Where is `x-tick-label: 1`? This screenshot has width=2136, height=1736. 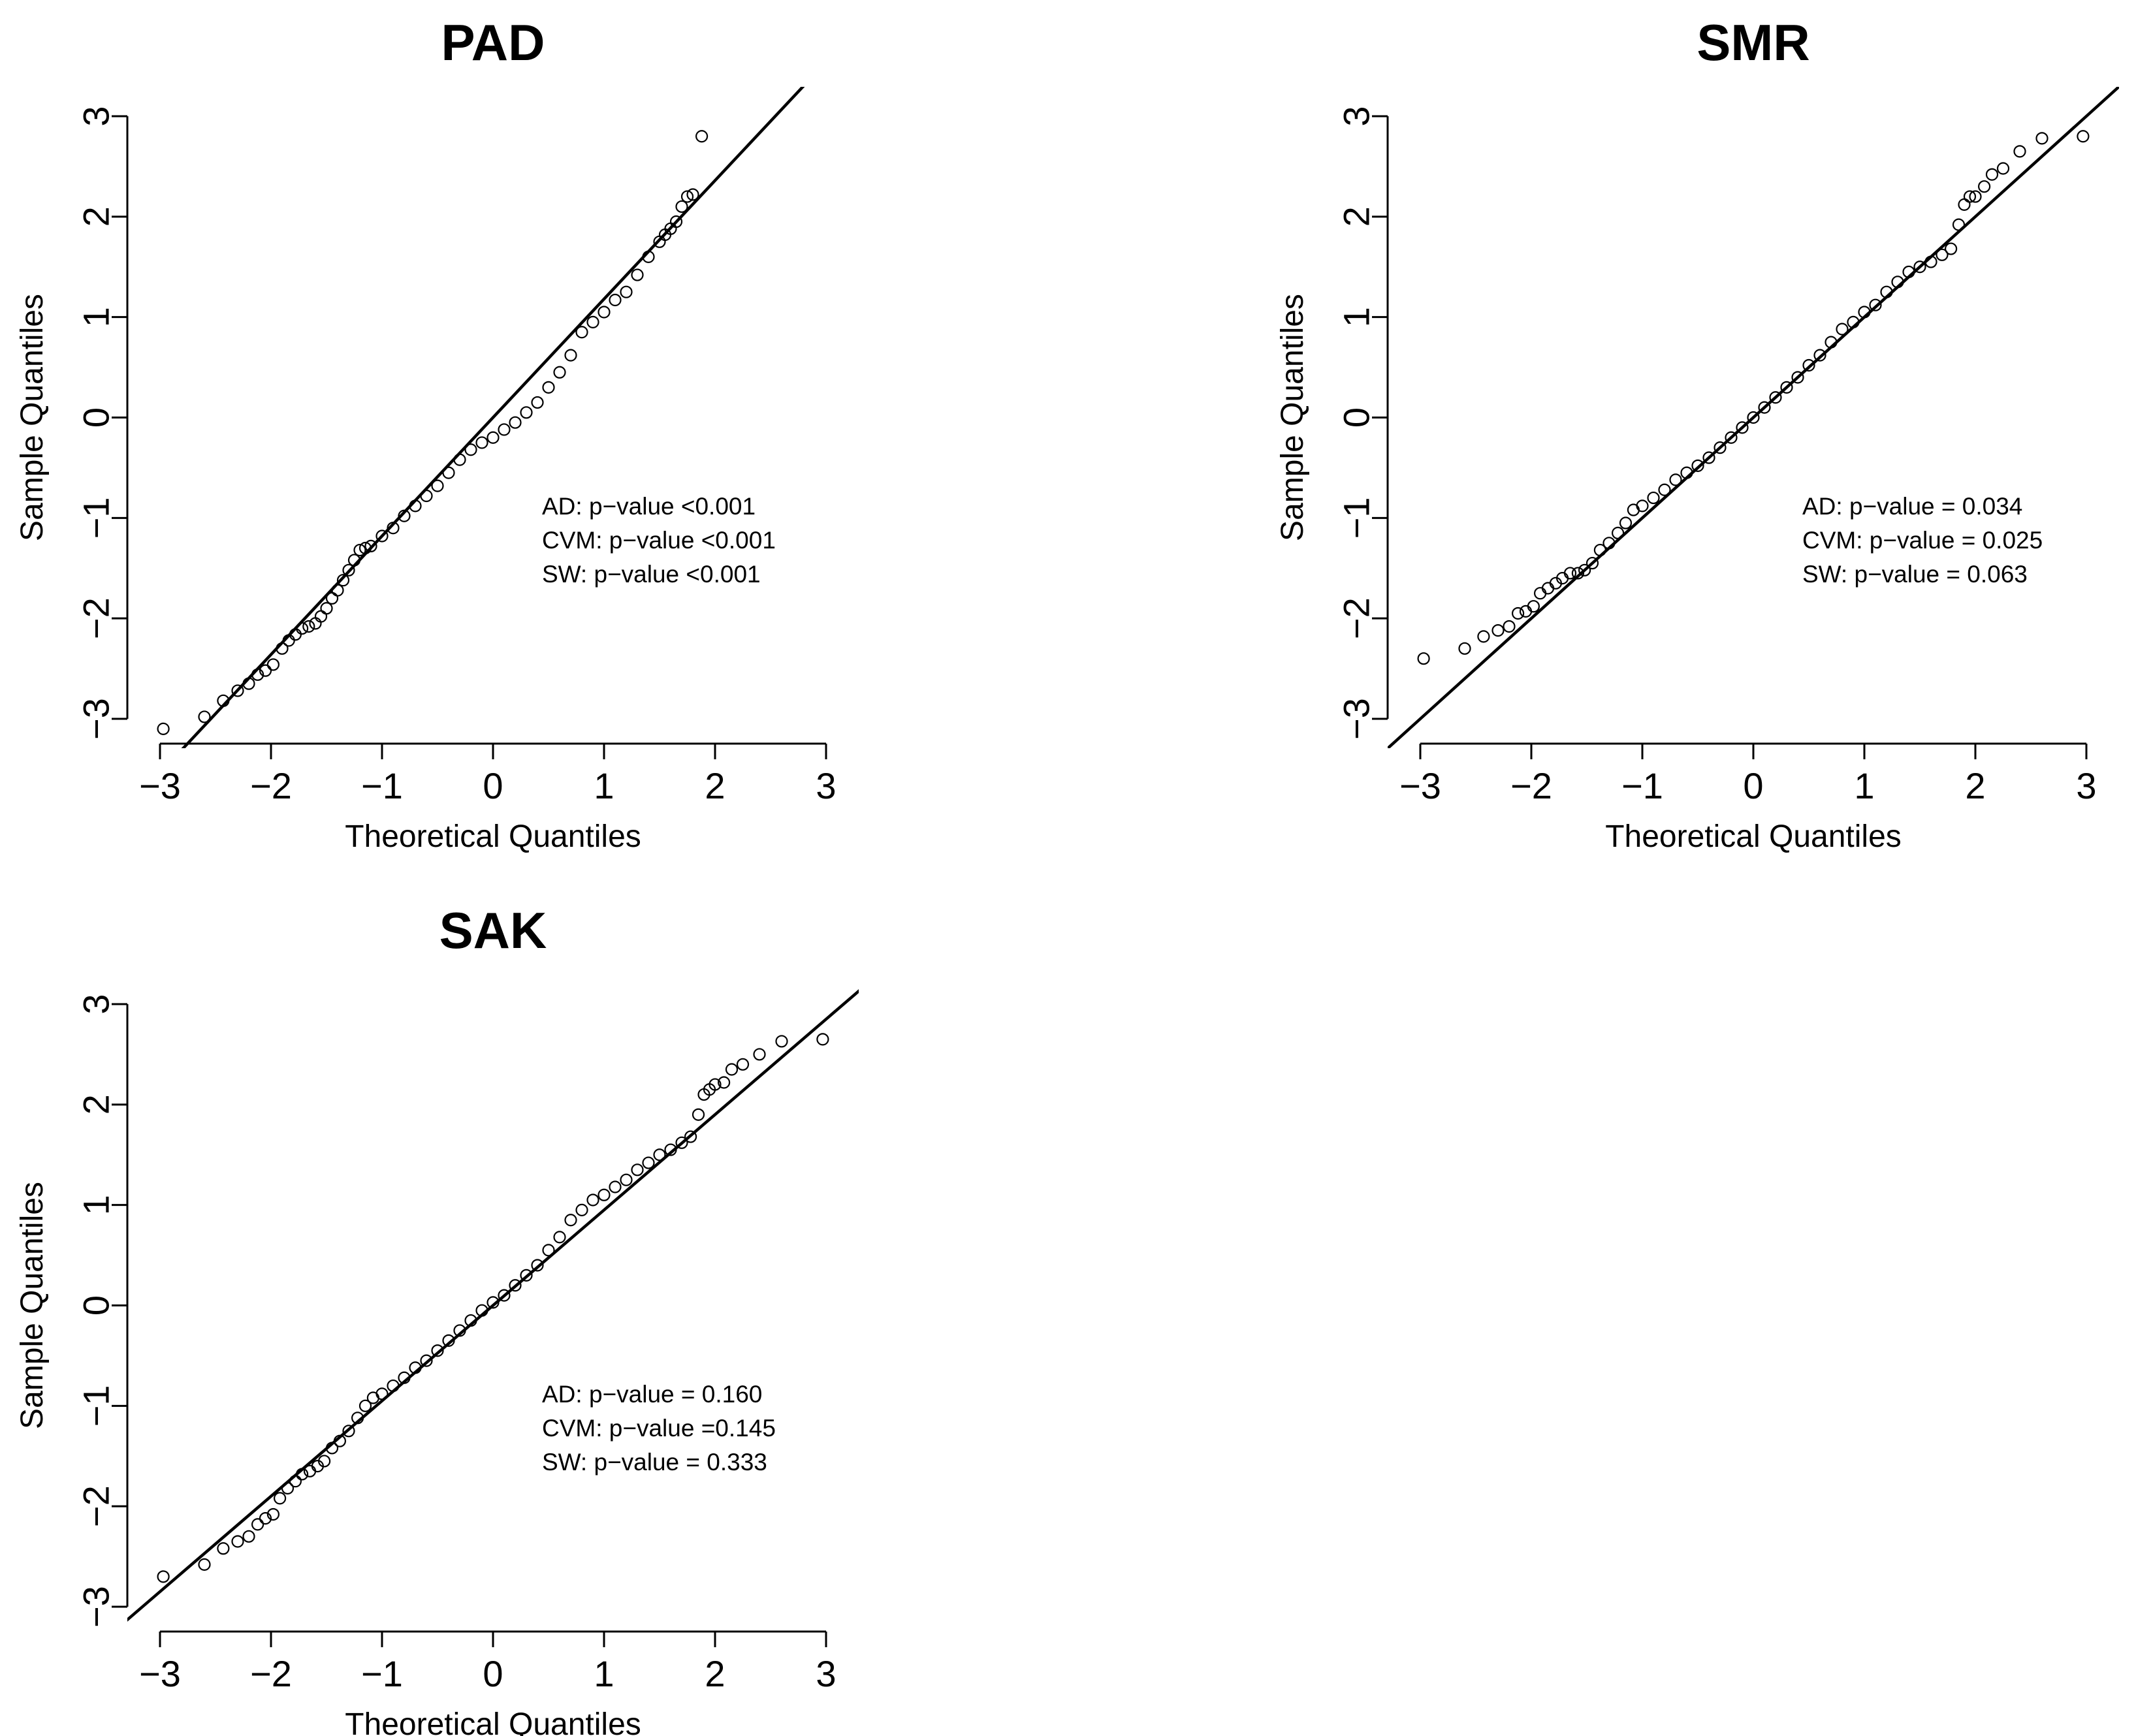 x-tick-label: 1 is located at coordinates (604, 785).